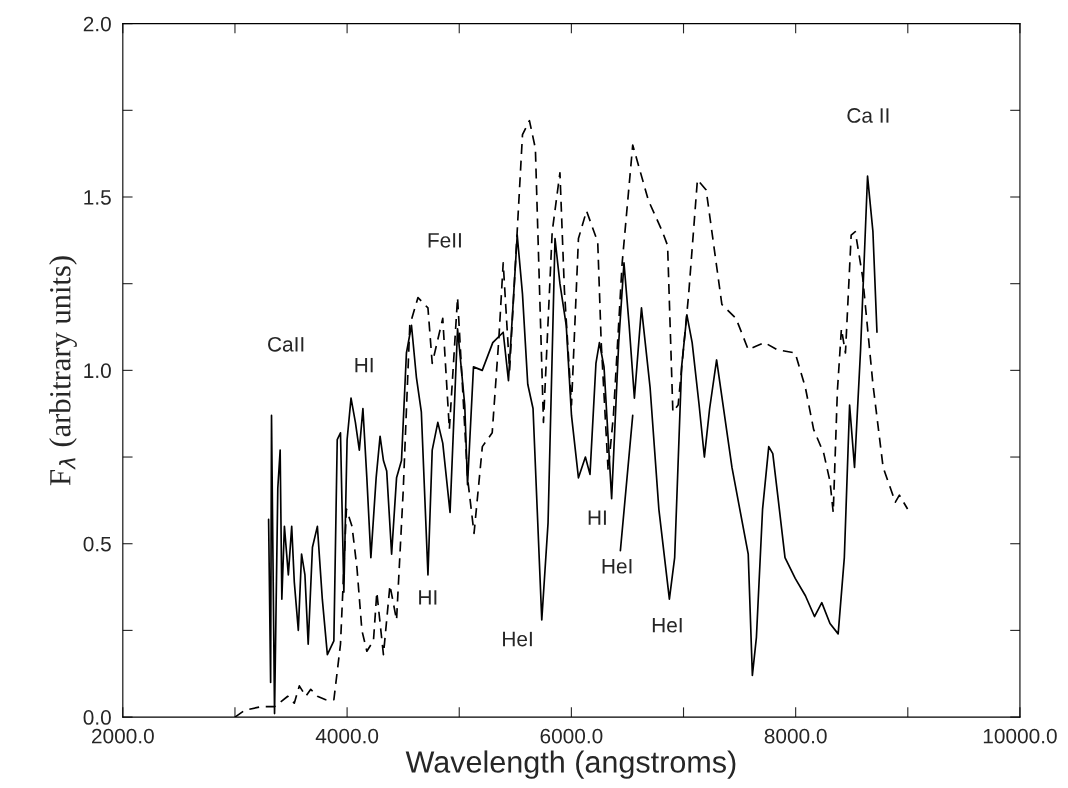  What do you see at coordinates (63, 371) in the screenshot?
I see `y-axis-title: F$_{λ}$ (arbitrary units)` at bounding box center [63, 371].